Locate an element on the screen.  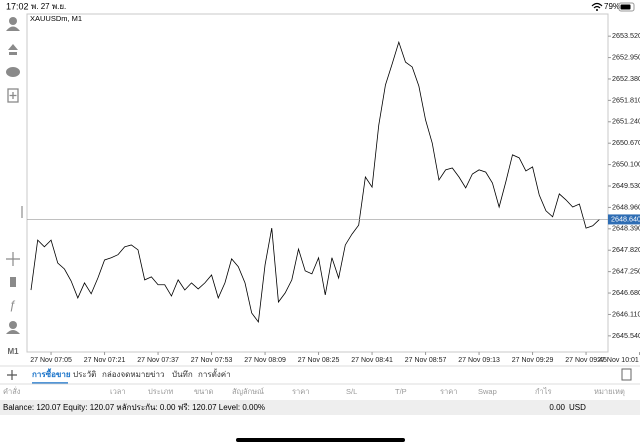
y-tick-label: 2645.540 is located at coordinates (626, 335).